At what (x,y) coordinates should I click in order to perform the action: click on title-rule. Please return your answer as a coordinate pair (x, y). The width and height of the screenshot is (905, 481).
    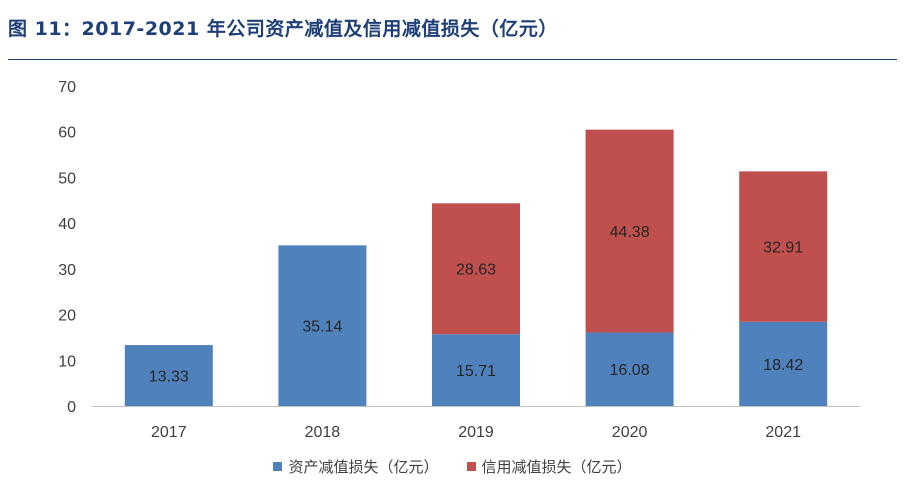
    Looking at the image, I should click on (452, 59).